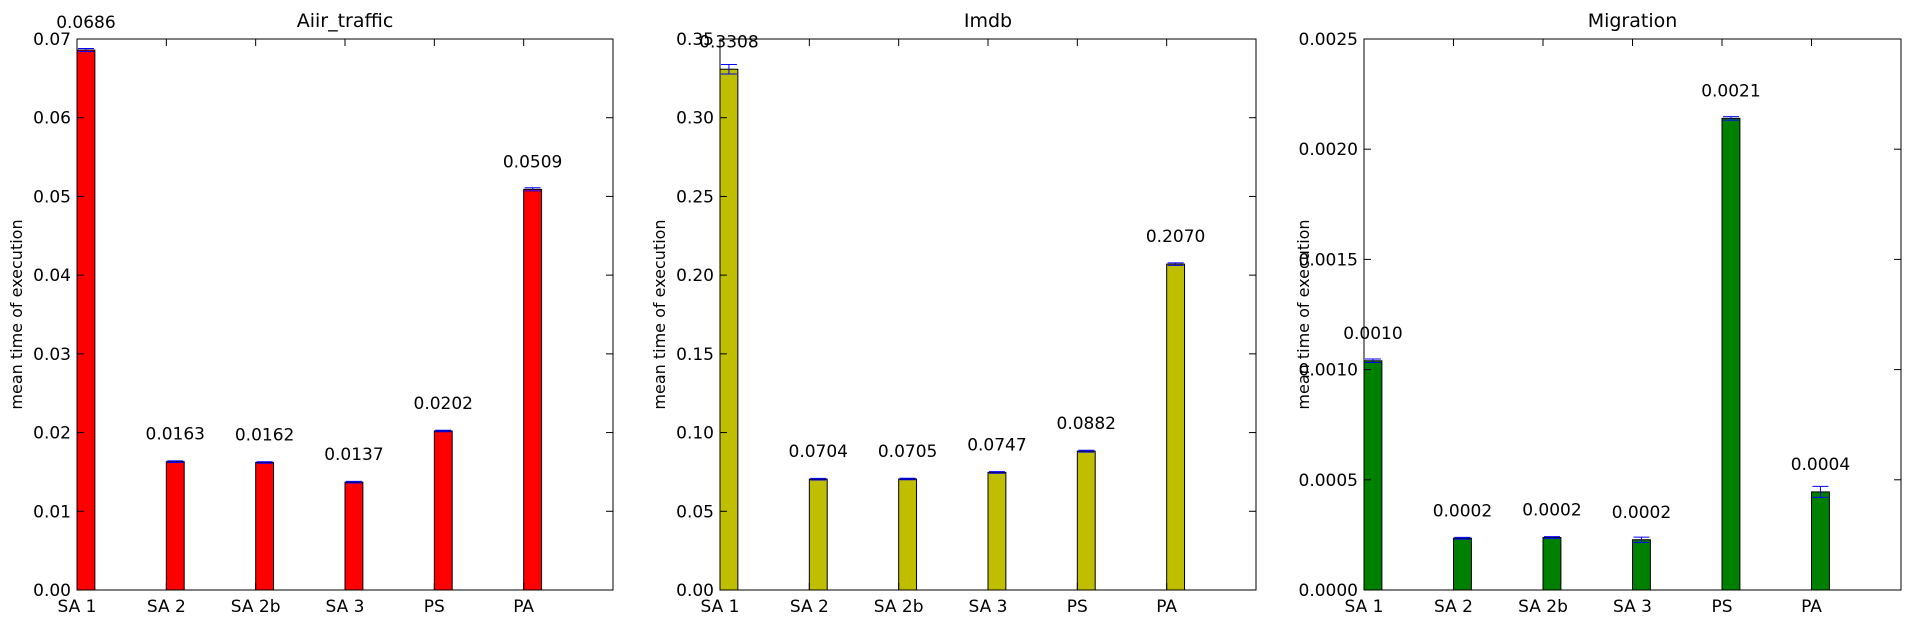 The image size is (1916, 624). I want to click on value-label: 0.0004, so click(1820, 465).